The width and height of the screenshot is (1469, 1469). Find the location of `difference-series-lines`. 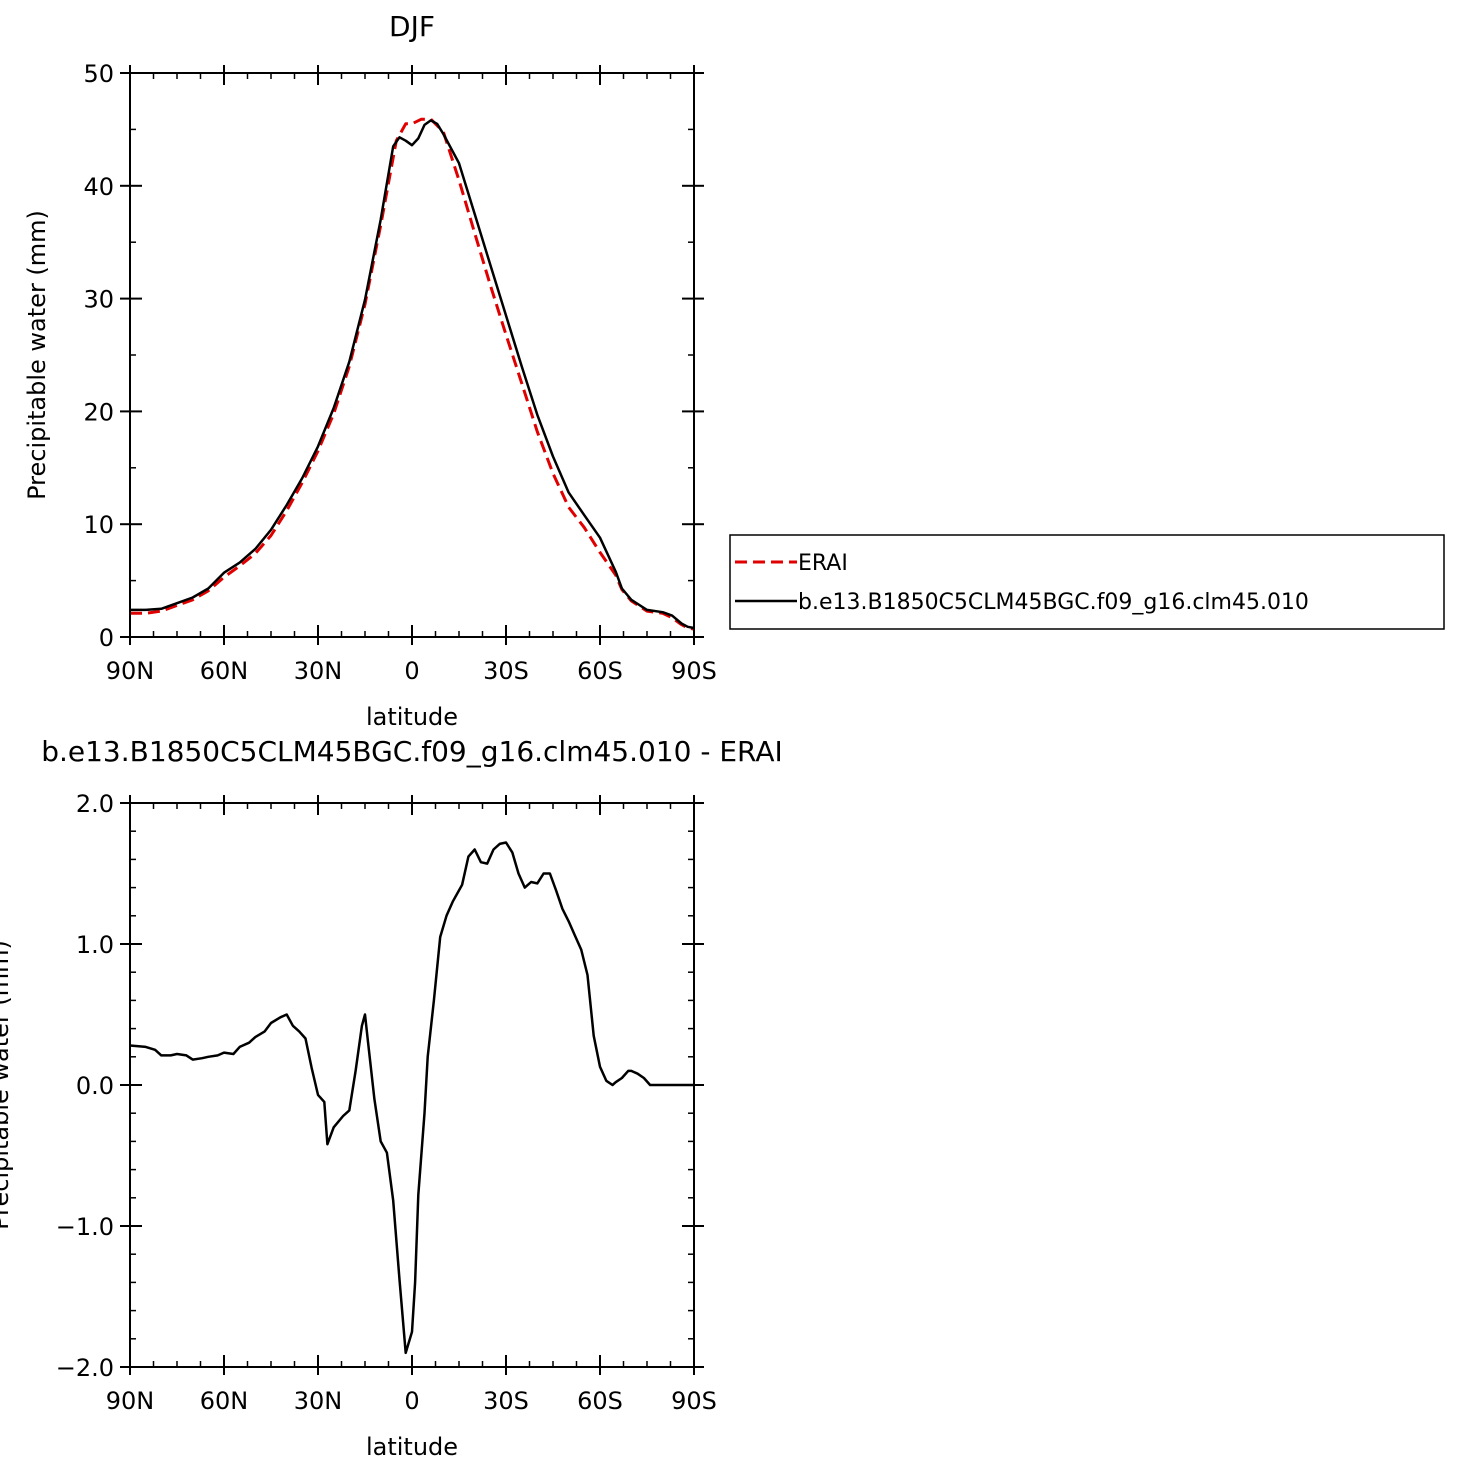

difference-series-lines is located at coordinates (411, 1098).